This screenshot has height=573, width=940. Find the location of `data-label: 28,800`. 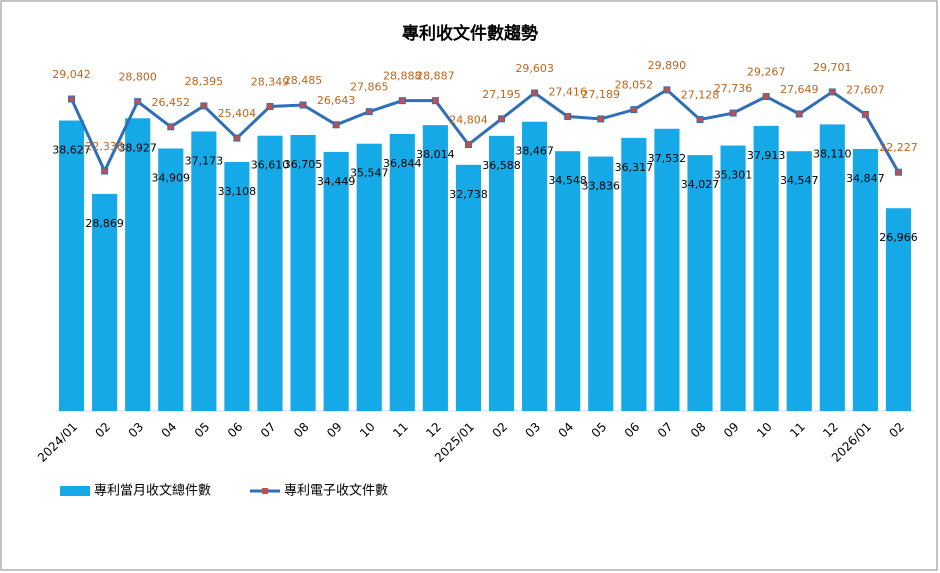

data-label: 28,800 is located at coordinates (137, 77).